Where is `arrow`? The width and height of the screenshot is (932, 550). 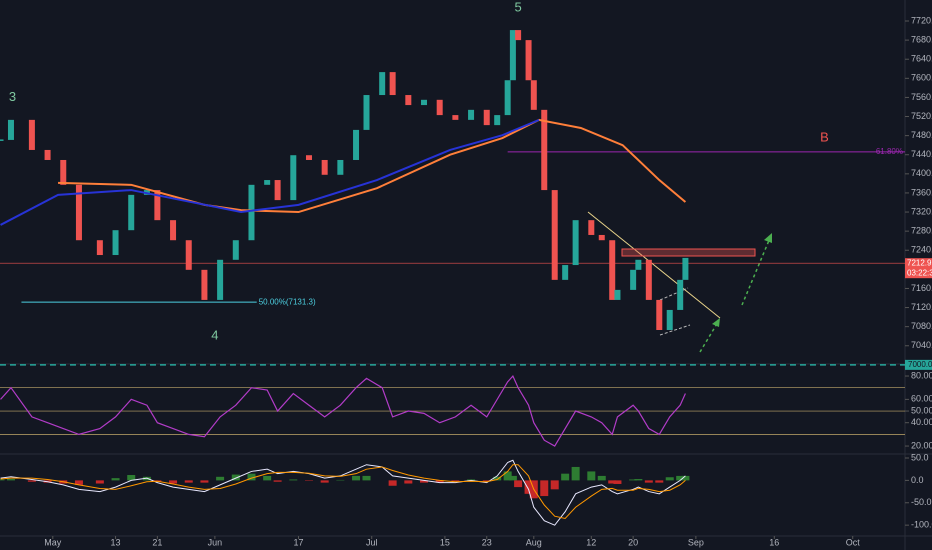
arrow is located at coordinates (756, 271).